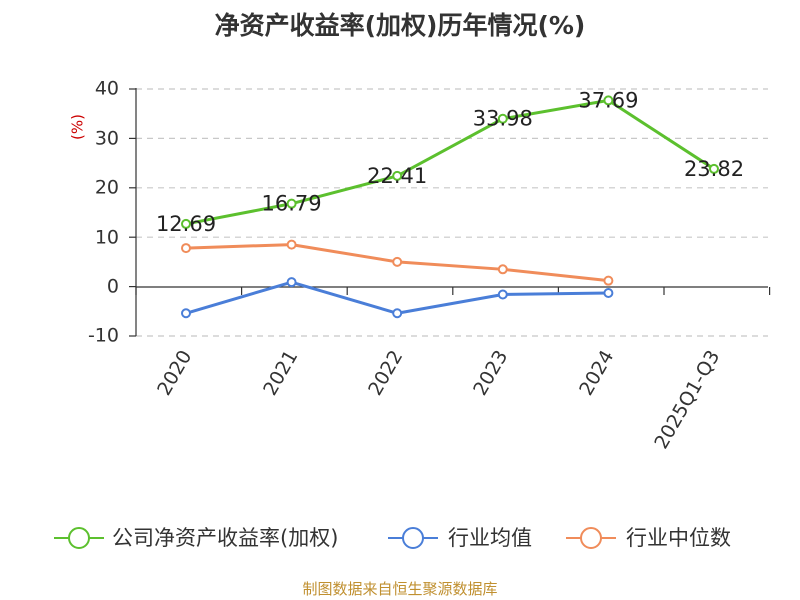 The image size is (800, 600). I want to click on data-label: 33.98, so click(503, 119).